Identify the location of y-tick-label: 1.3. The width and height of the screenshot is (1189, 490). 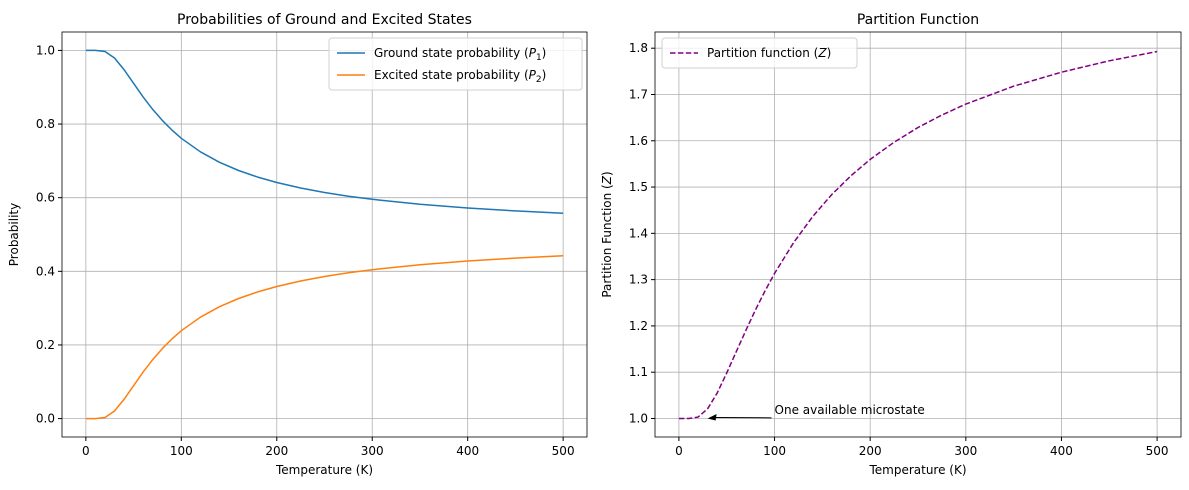
(638, 280).